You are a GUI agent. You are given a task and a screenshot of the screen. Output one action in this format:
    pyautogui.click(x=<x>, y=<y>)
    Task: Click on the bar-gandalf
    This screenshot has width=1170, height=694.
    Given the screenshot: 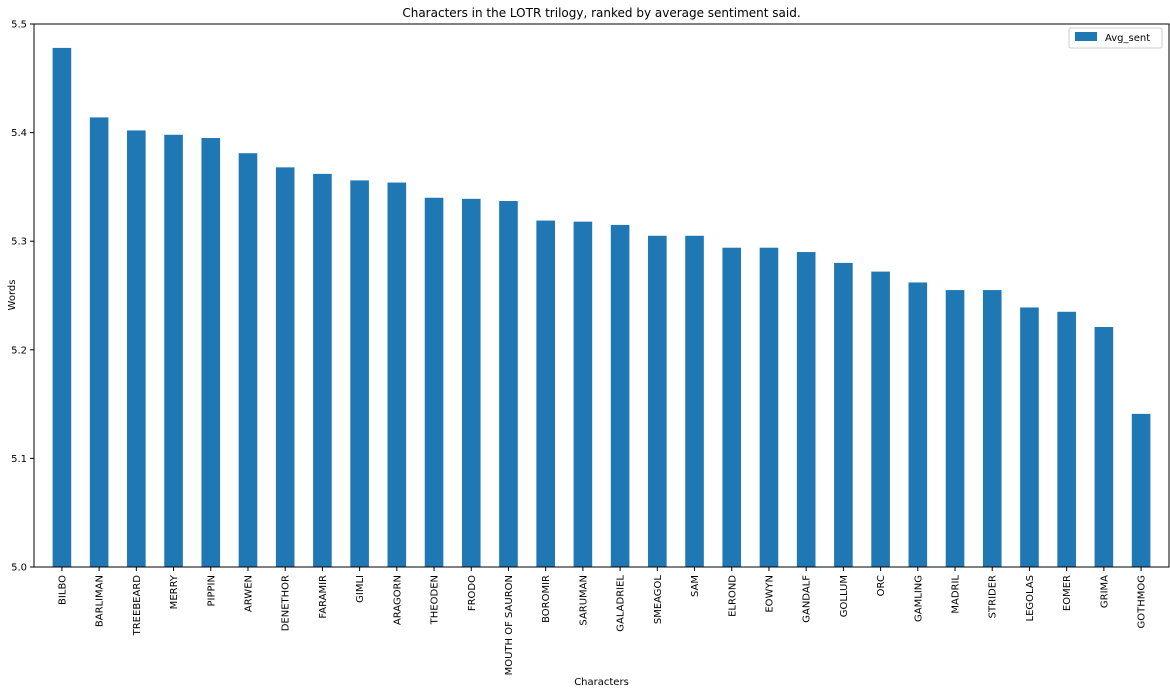 What is the action you would take?
    pyautogui.click(x=806, y=409)
    